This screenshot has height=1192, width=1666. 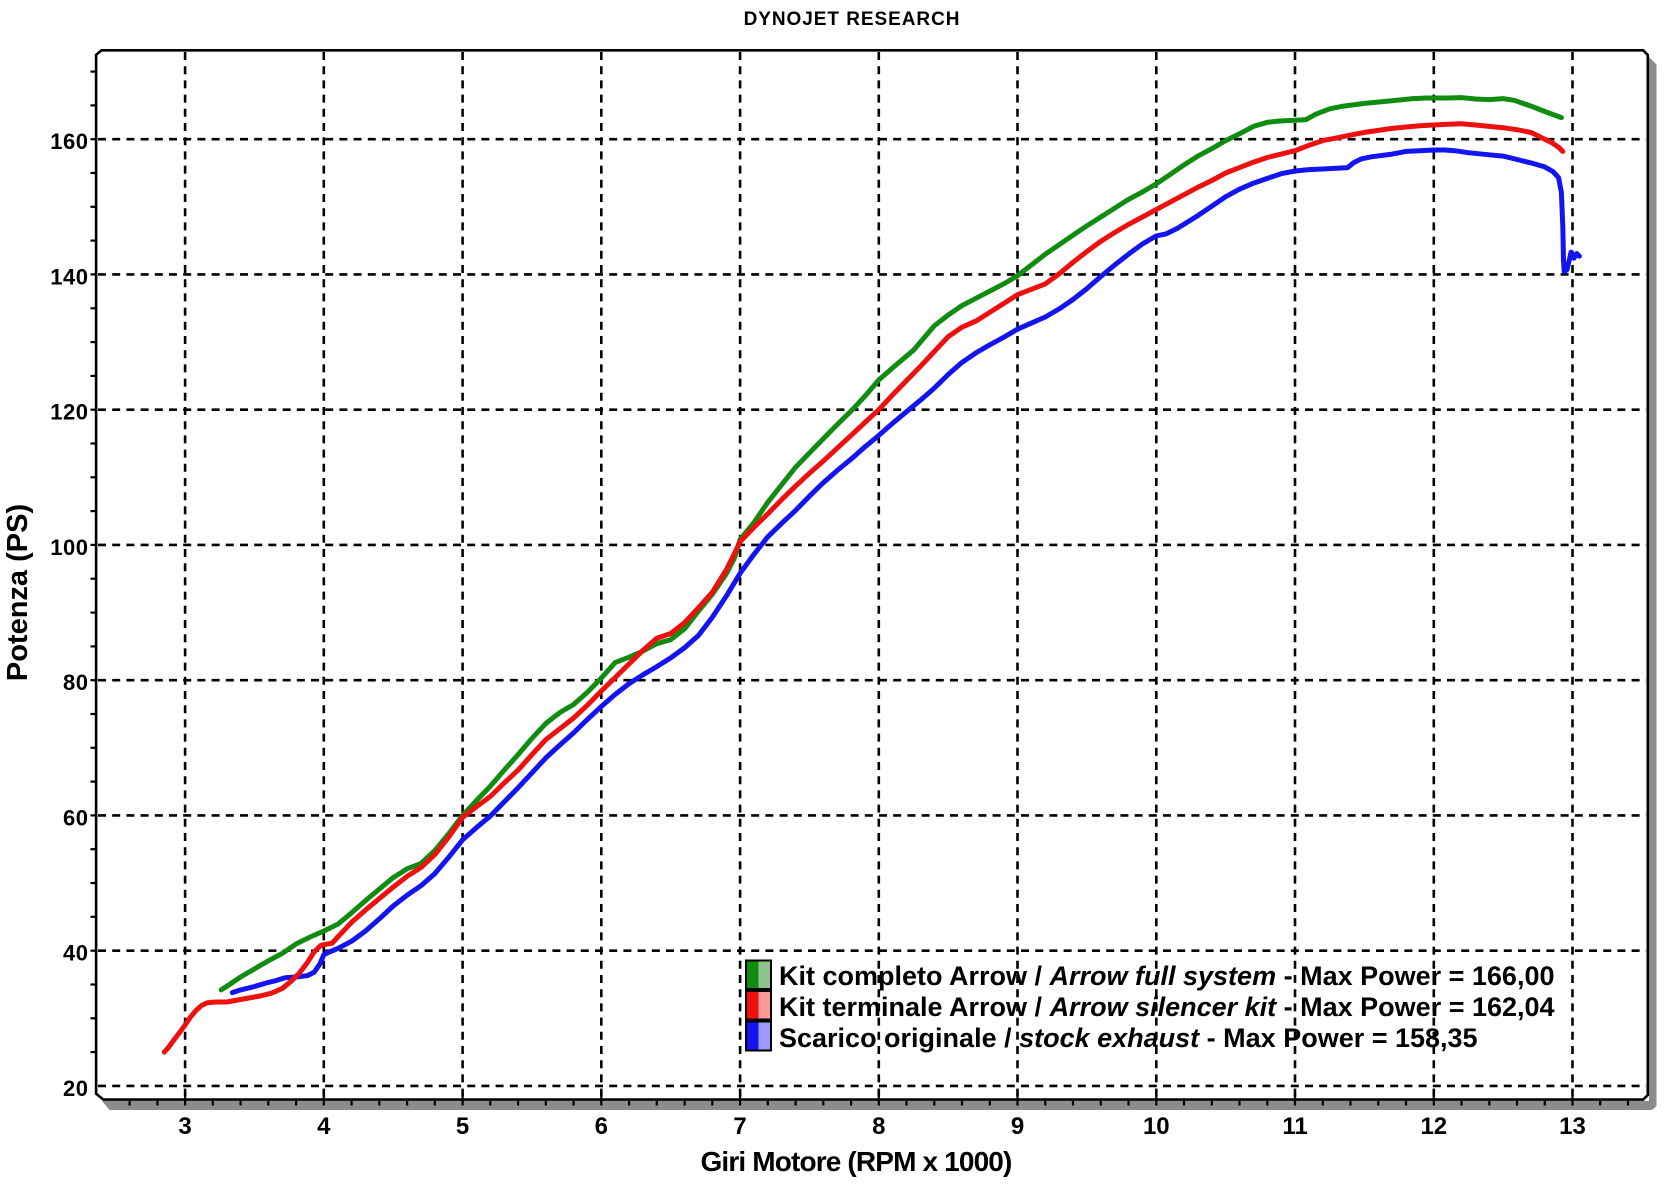 I want to click on svg-text: 4, so click(x=324, y=1126).